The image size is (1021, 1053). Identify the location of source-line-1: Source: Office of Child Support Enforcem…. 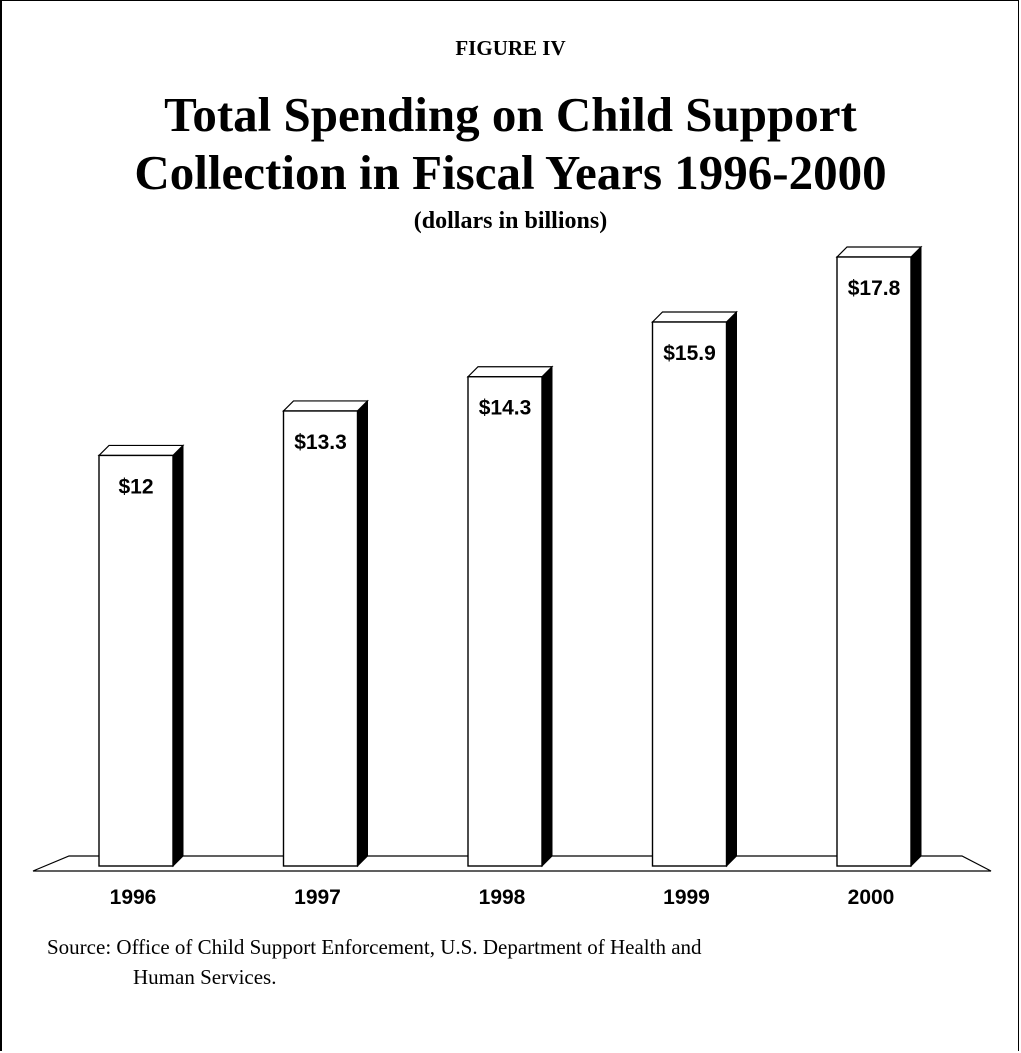
(374, 947).